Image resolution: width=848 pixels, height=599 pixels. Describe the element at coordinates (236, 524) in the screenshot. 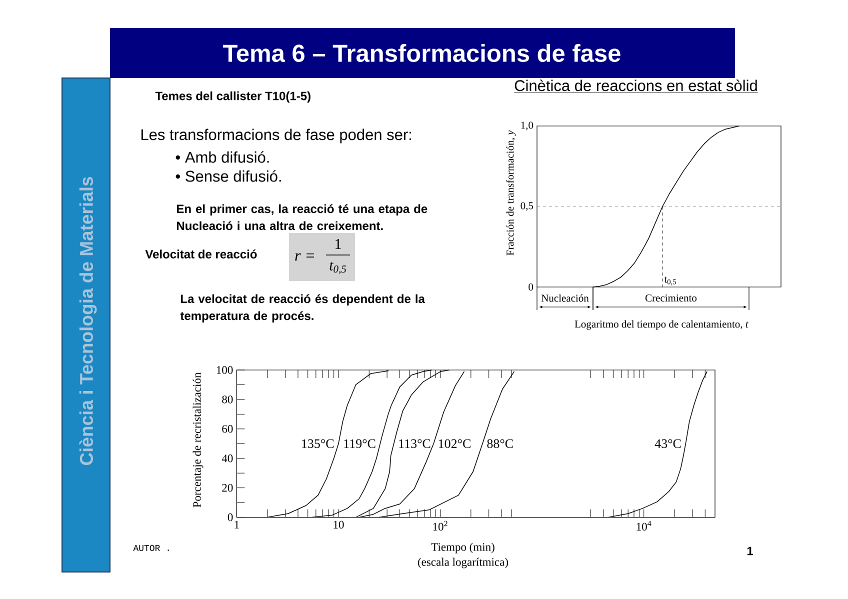

I see `x-tick-label: 1` at that location.